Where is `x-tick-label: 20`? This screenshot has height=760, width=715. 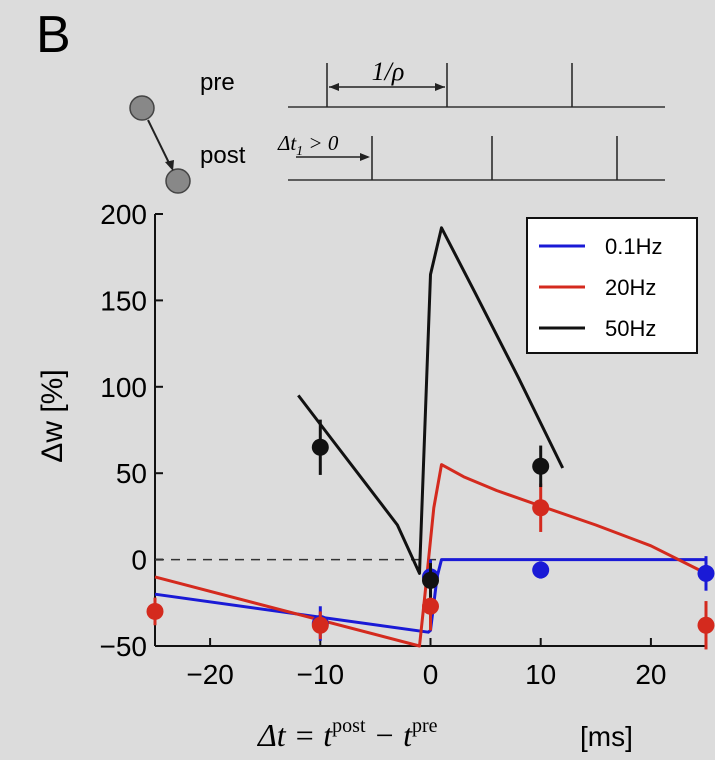
x-tick-label: 20 is located at coordinates (650, 674).